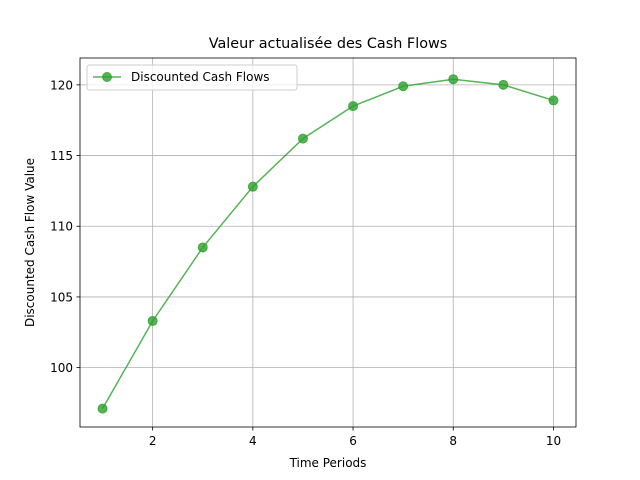  What do you see at coordinates (61, 297) in the screenshot?
I see `y-tick-label: 105` at bounding box center [61, 297].